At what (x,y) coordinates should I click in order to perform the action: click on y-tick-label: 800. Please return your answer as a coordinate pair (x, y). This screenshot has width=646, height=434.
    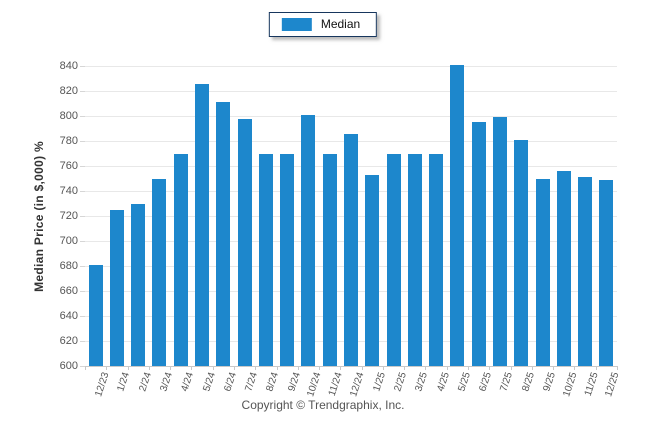
    Looking at the image, I should click on (68, 116).